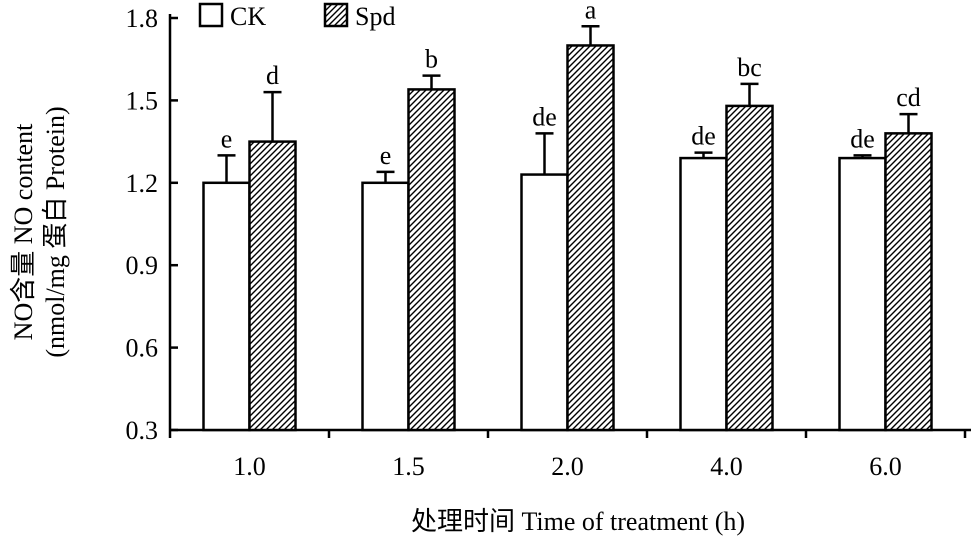  Describe the element at coordinates (749, 67) in the screenshot. I see `significance-label: bc` at that location.